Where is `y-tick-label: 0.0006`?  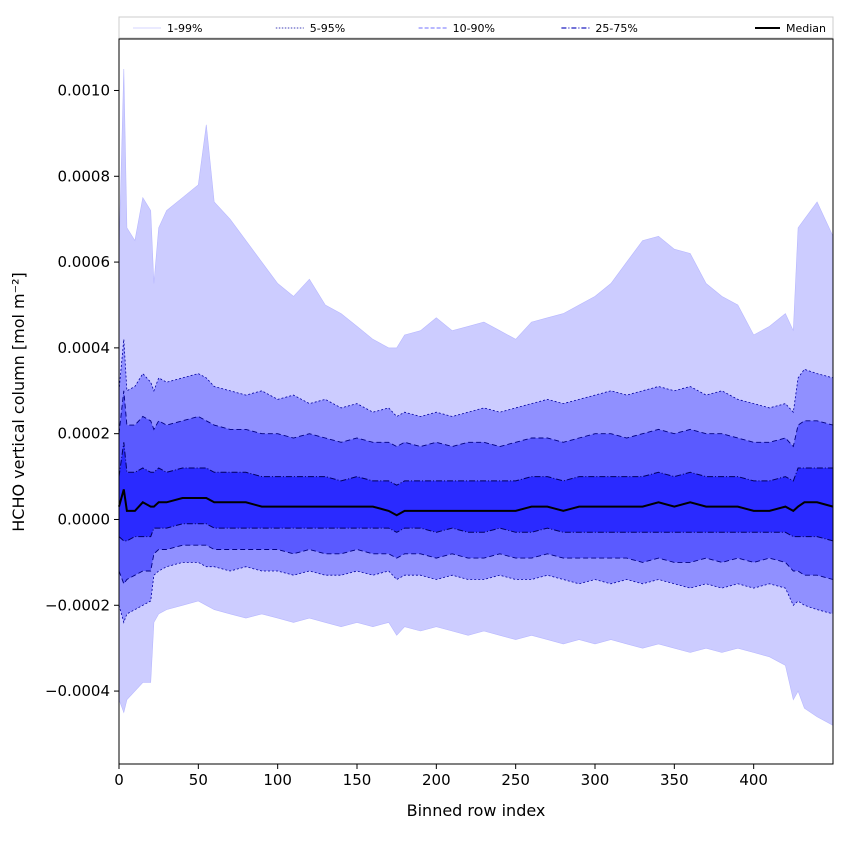 y-tick-label: 0.0006 is located at coordinates (84, 262).